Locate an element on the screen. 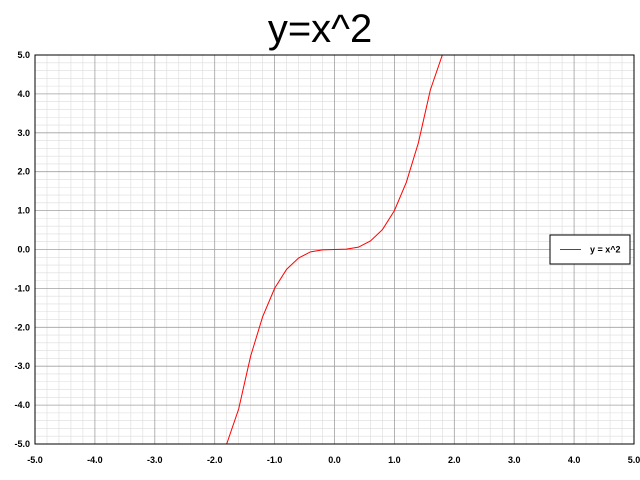  y-tick-label: 4.0 is located at coordinates (23, 94).